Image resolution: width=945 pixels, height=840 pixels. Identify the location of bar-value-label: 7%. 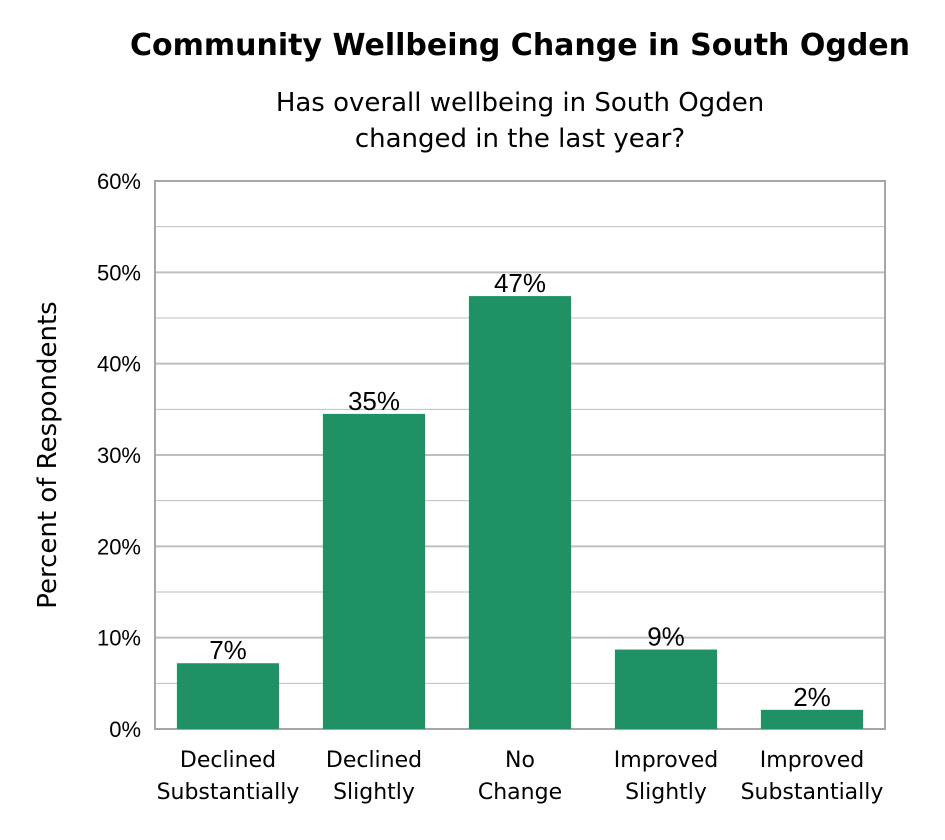
(228, 650).